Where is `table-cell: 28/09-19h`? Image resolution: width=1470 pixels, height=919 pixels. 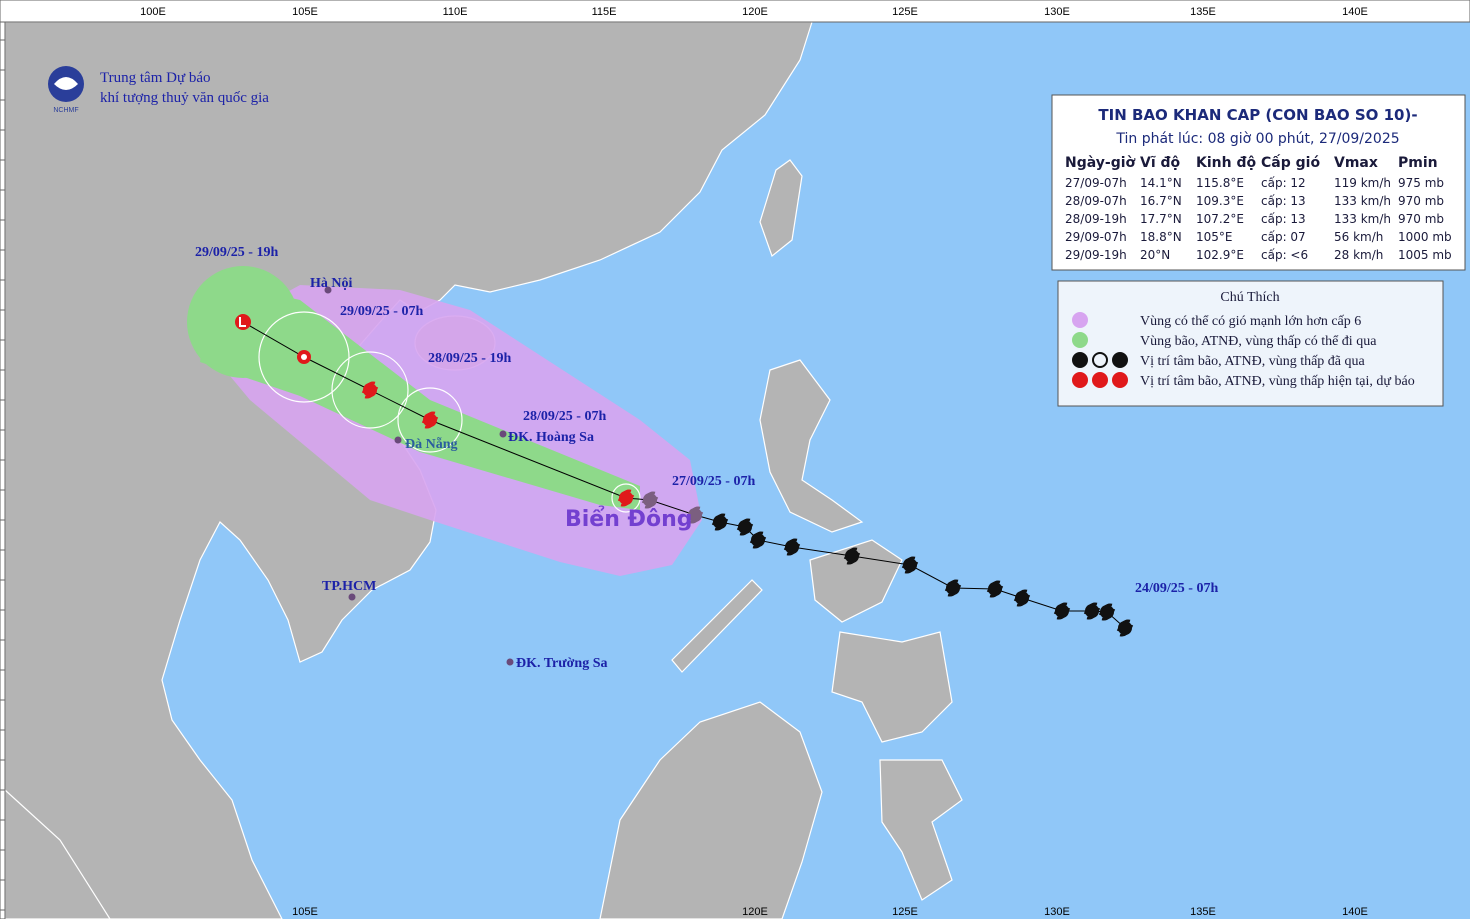 table-cell: 28/09-19h is located at coordinates (1096, 219).